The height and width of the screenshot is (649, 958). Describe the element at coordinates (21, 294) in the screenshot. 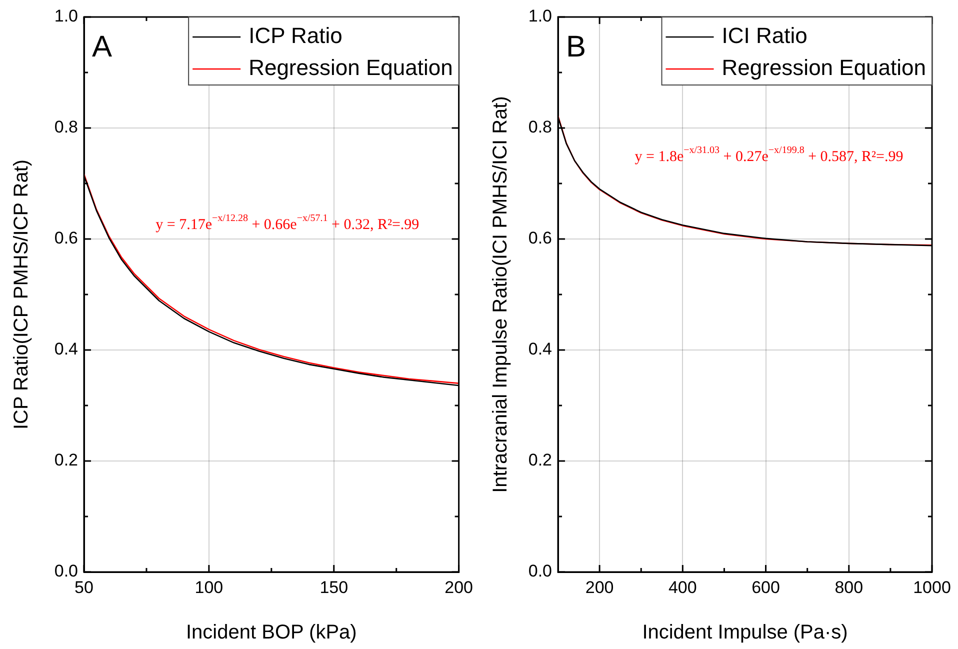

I see `y-axis-title: ICP Ratio(ICP PMHS/ICP Rat)` at that location.